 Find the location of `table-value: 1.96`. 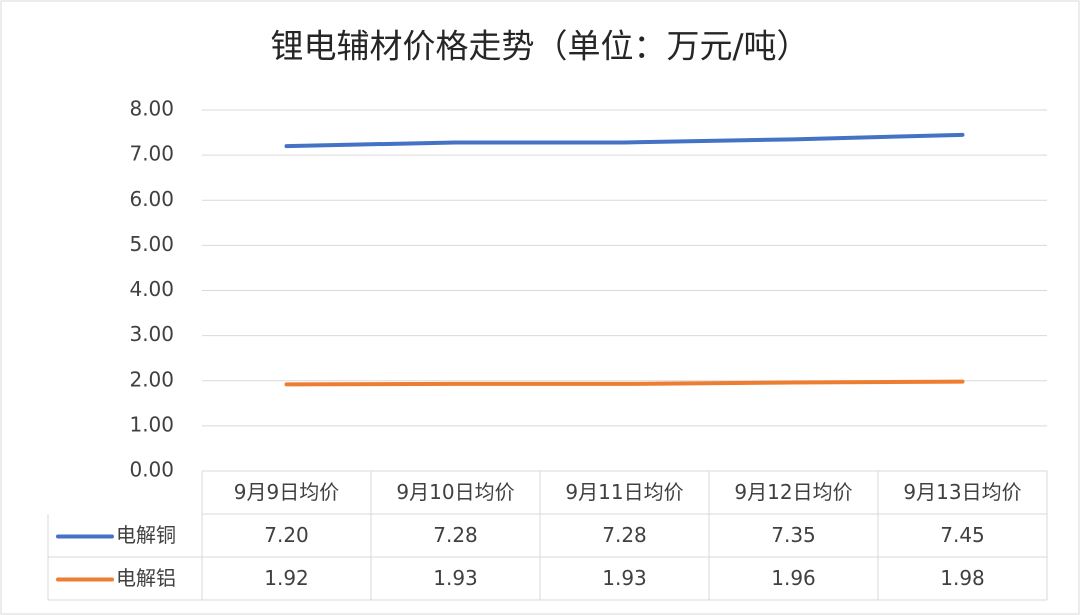

table-value: 1.96 is located at coordinates (793, 578).